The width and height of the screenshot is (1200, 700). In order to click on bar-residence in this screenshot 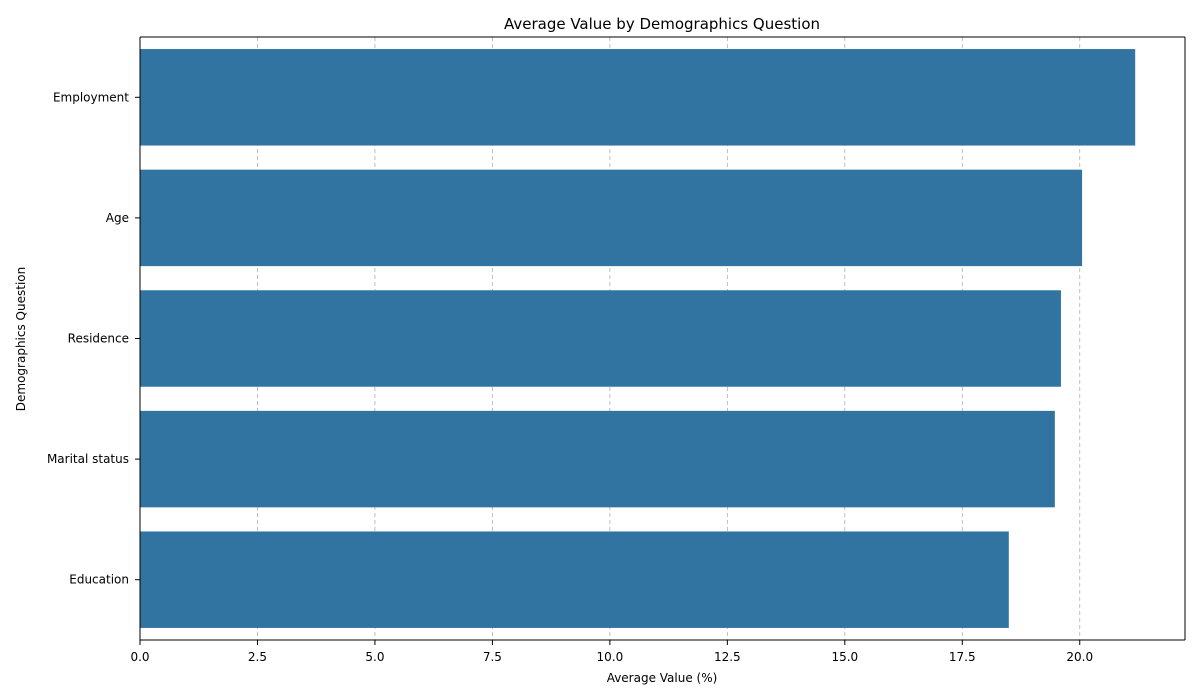, I will do `click(600, 338)`.